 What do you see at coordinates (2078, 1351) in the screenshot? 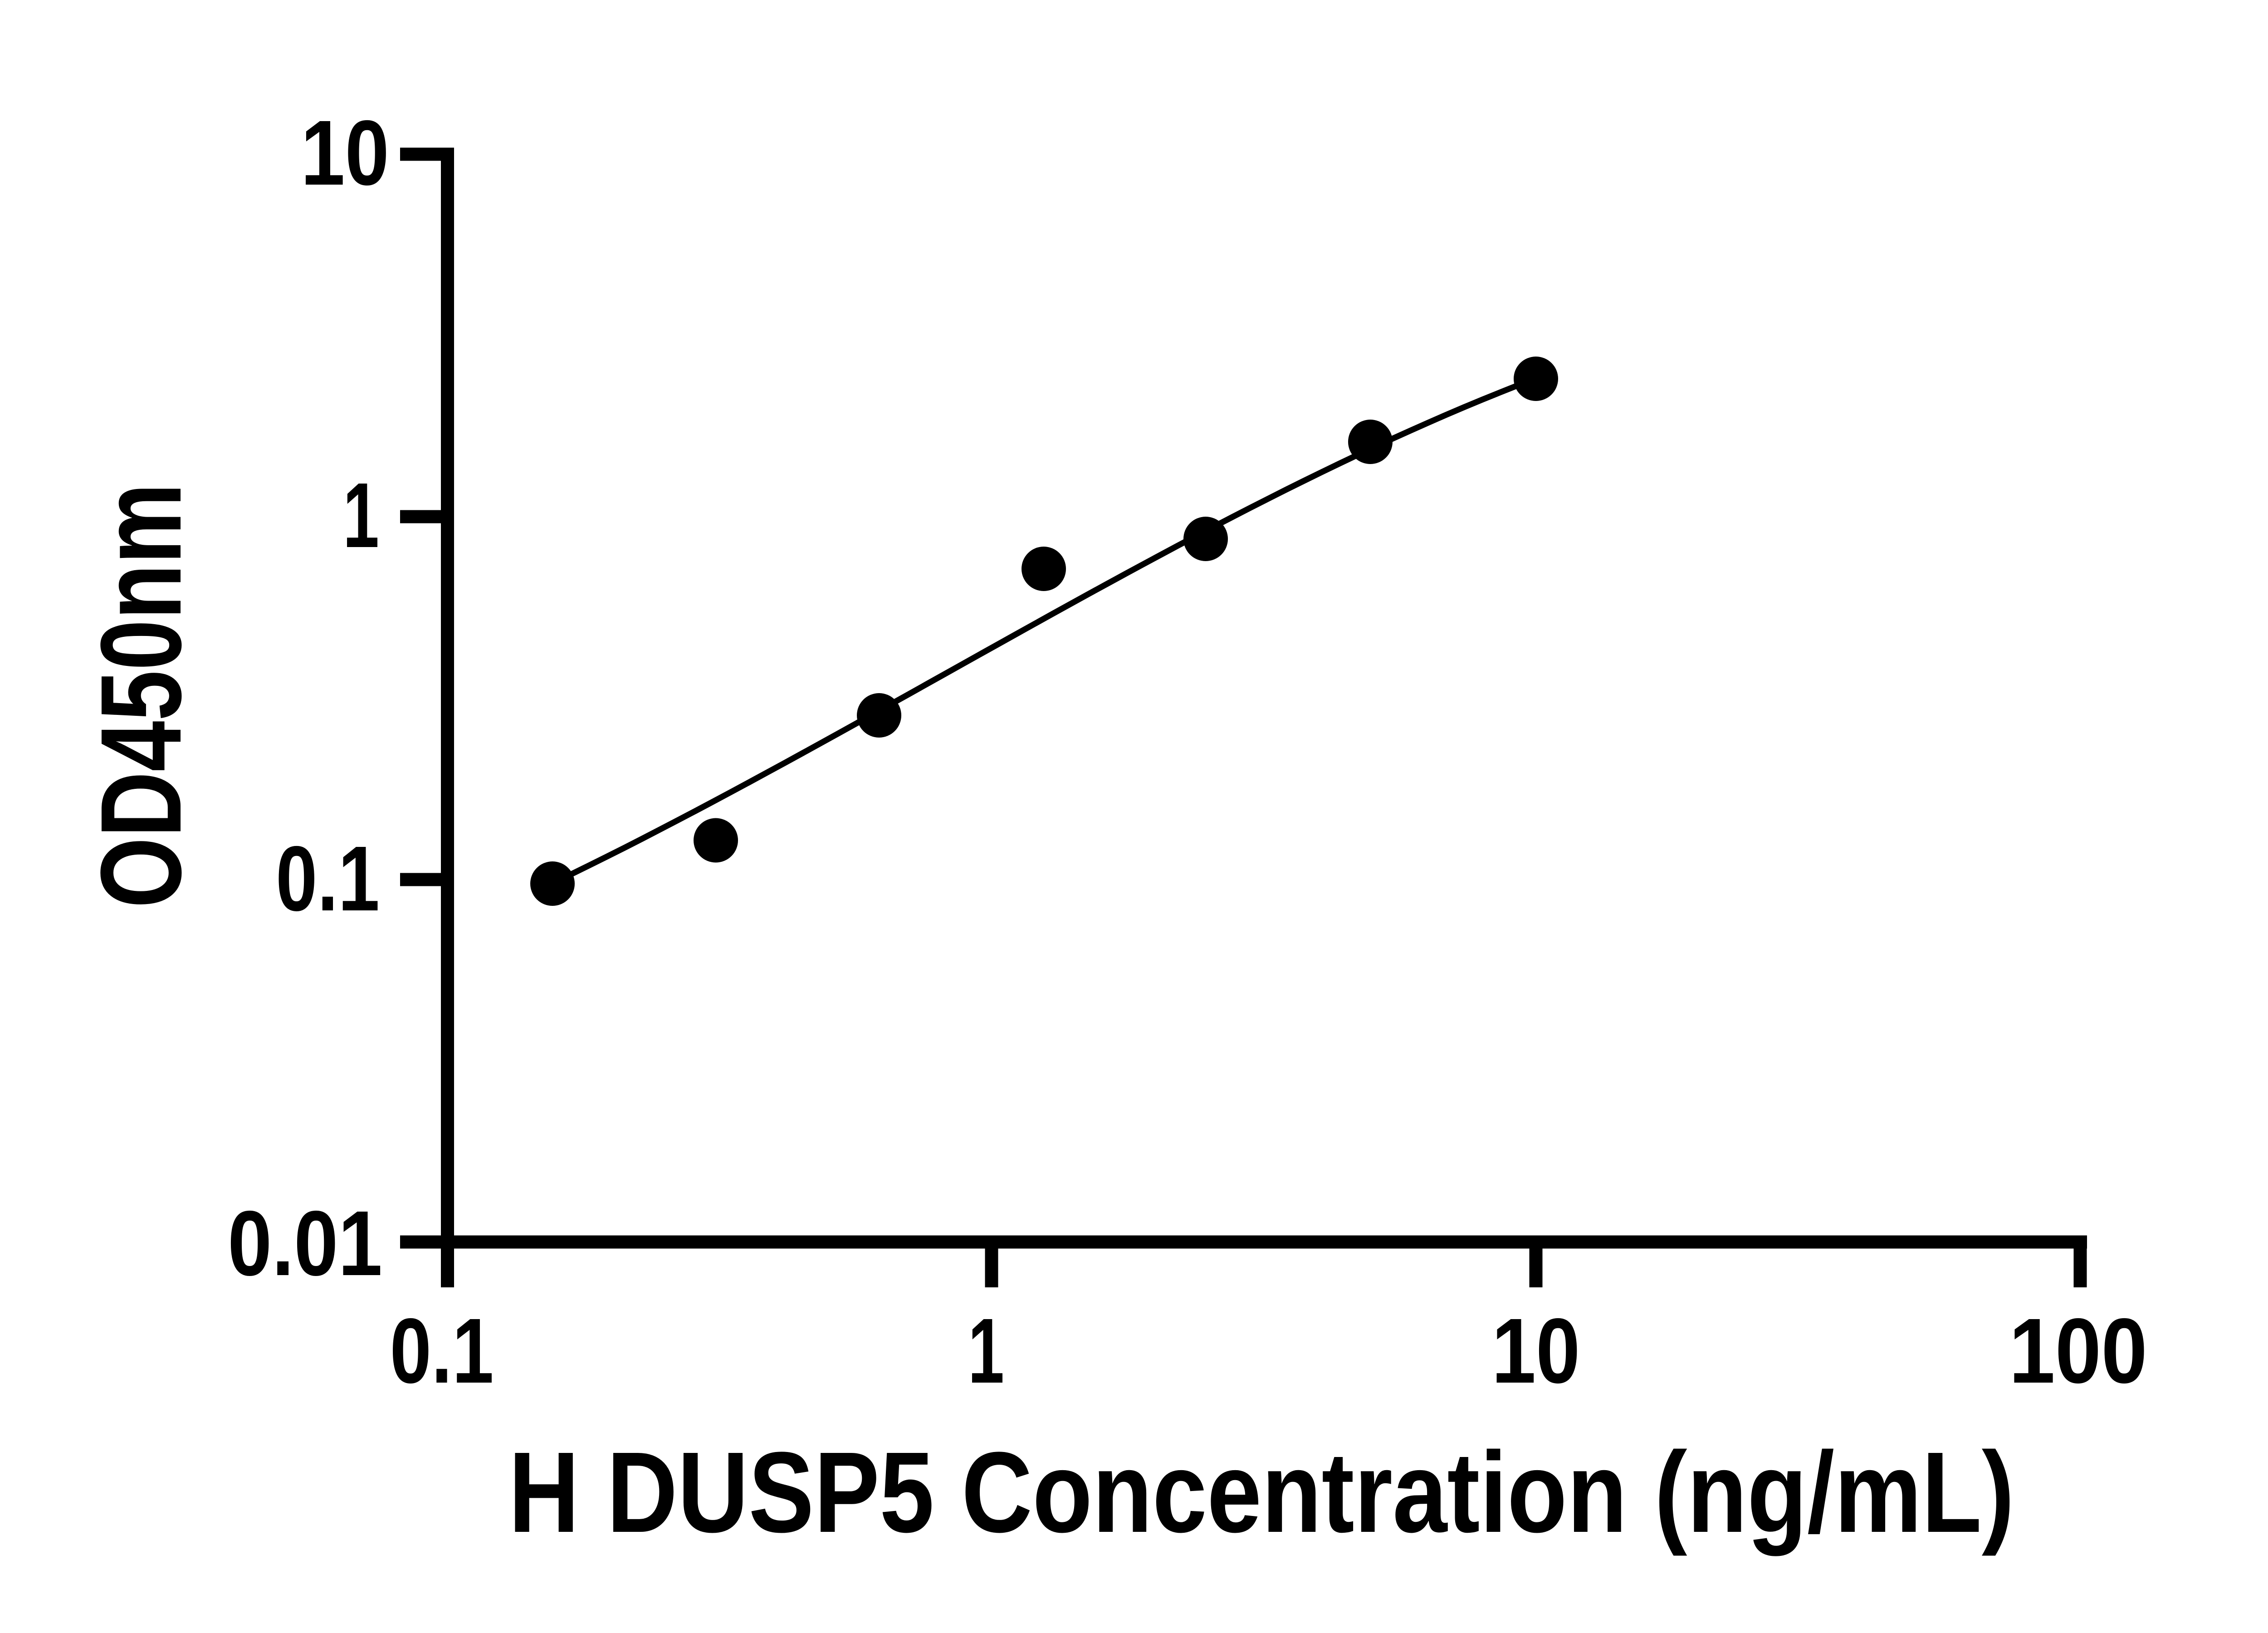
I see `svg-text: 100` at bounding box center [2078, 1351].